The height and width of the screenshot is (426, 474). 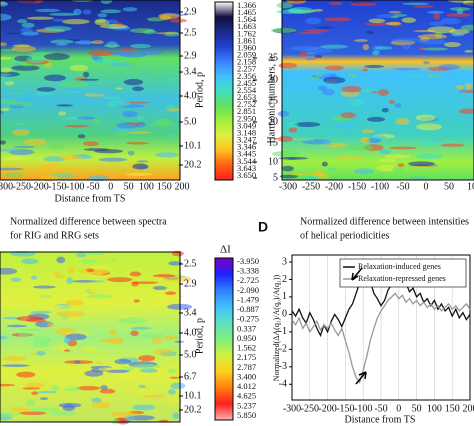 What do you see at coordinates (246, 415) in the screenshot?
I see `colorbar-label: 5.850` at bounding box center [246, 415].